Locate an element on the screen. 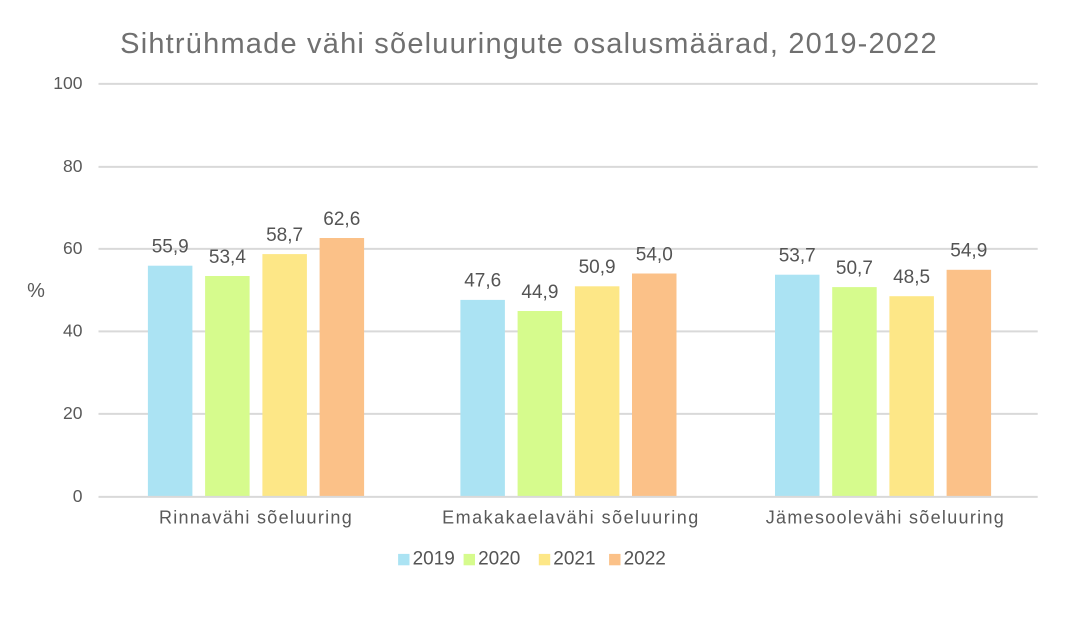  svg-text: 2021 is located at coordinates (574, 559).